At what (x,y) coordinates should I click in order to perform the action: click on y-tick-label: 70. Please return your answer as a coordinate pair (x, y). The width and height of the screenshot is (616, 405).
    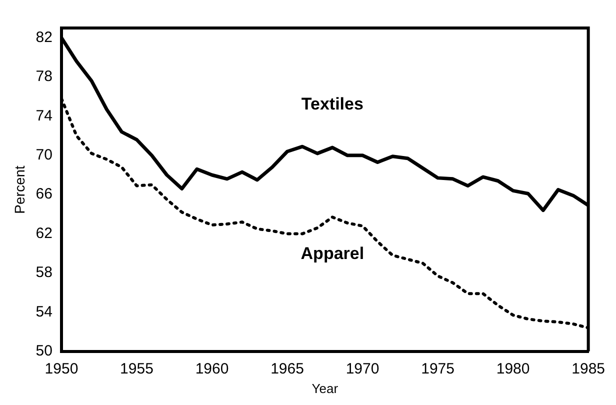
    Looking at the image, I should click on (44, 155).